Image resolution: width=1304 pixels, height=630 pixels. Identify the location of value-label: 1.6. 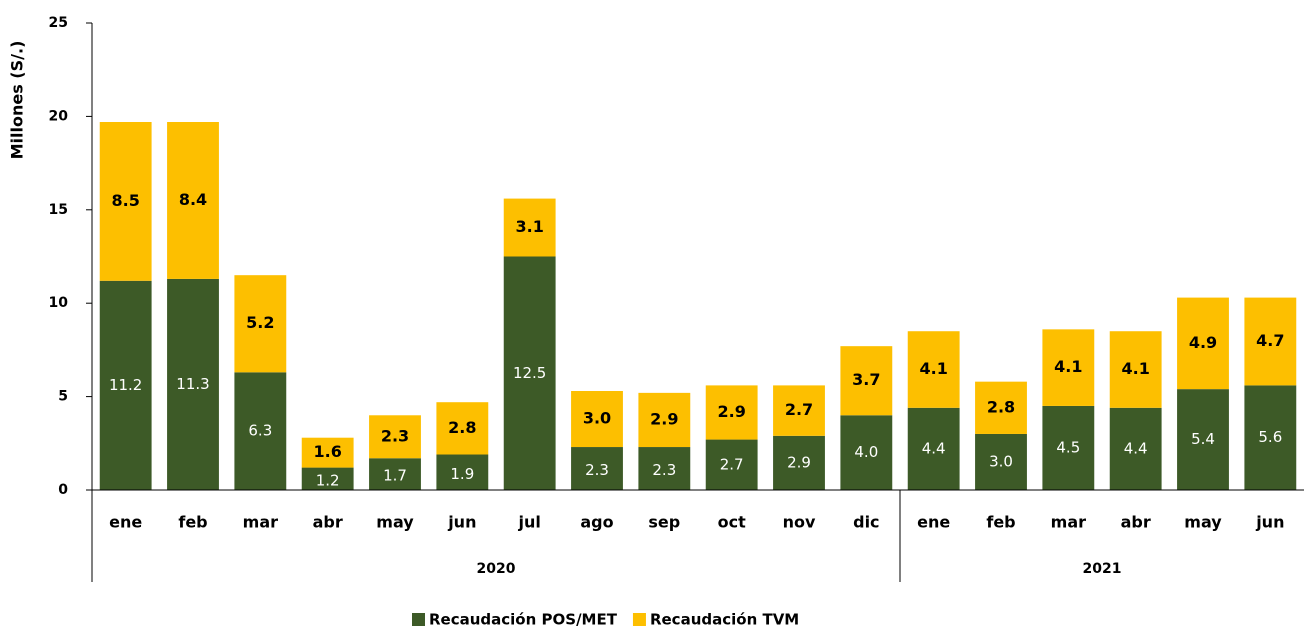
(327, 451).